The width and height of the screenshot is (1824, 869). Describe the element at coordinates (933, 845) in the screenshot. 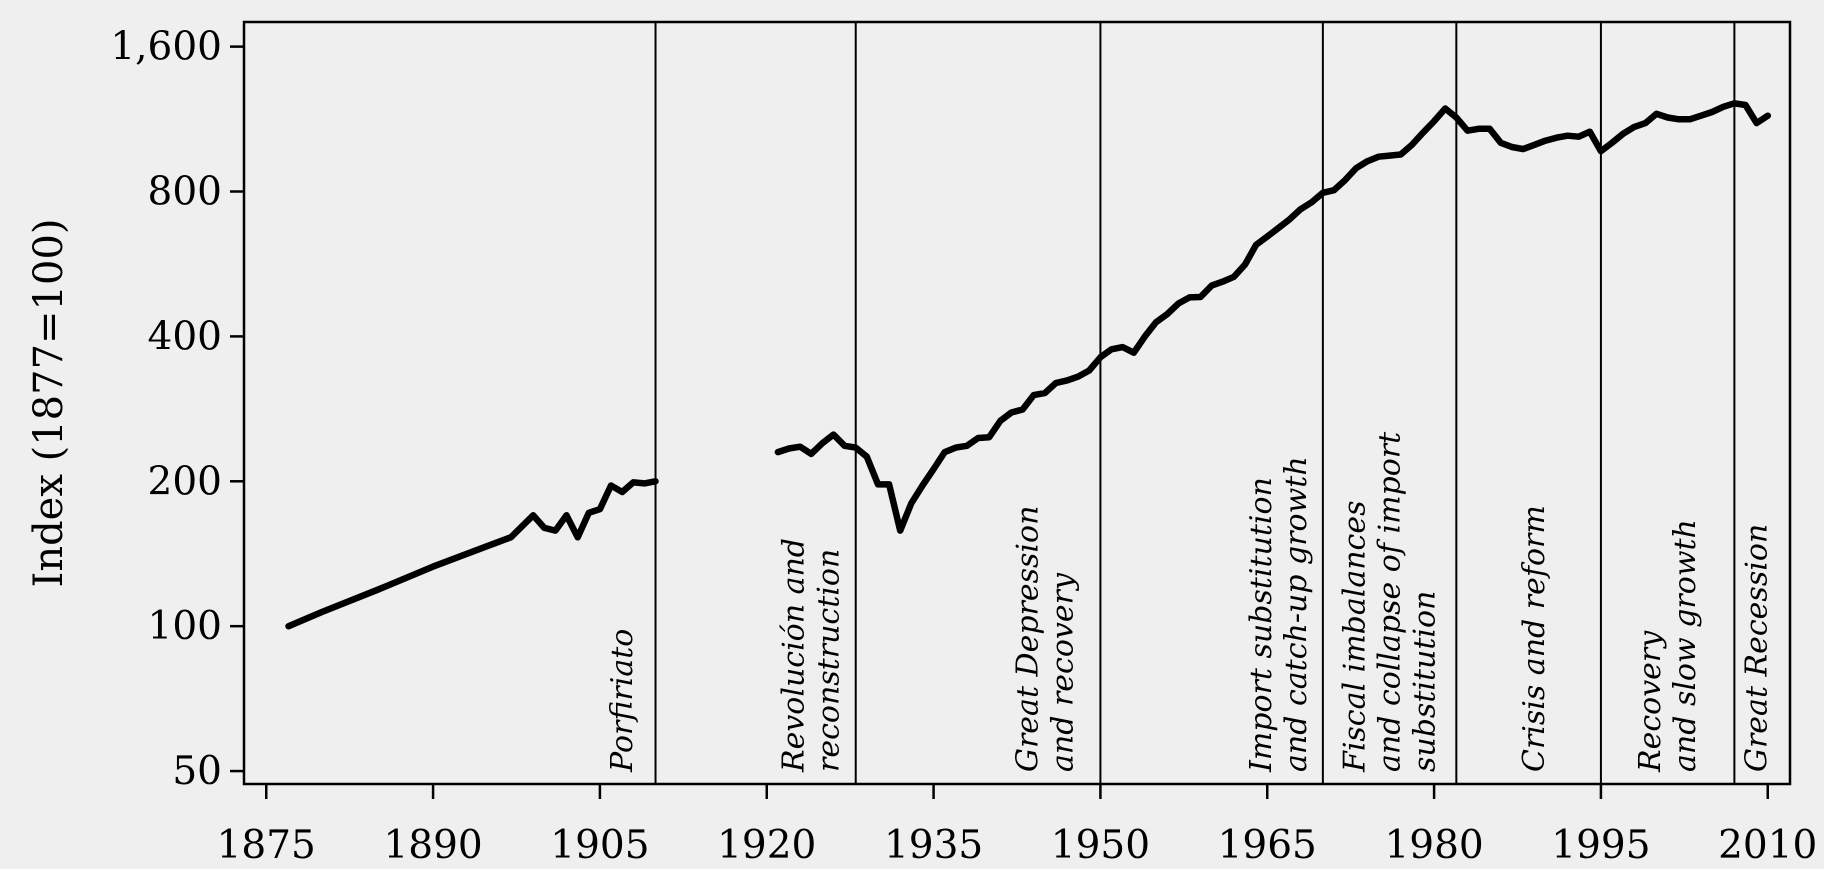

I see `x-tick-label: 1935` at that location.